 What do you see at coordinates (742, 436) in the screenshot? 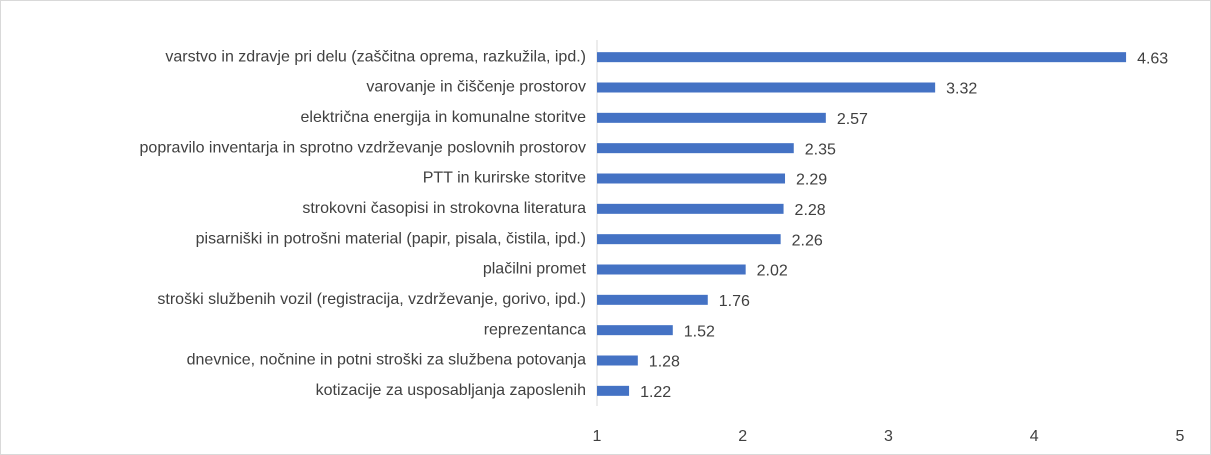
I see `x-tick-label: 2` at bounding box center [742, 436].